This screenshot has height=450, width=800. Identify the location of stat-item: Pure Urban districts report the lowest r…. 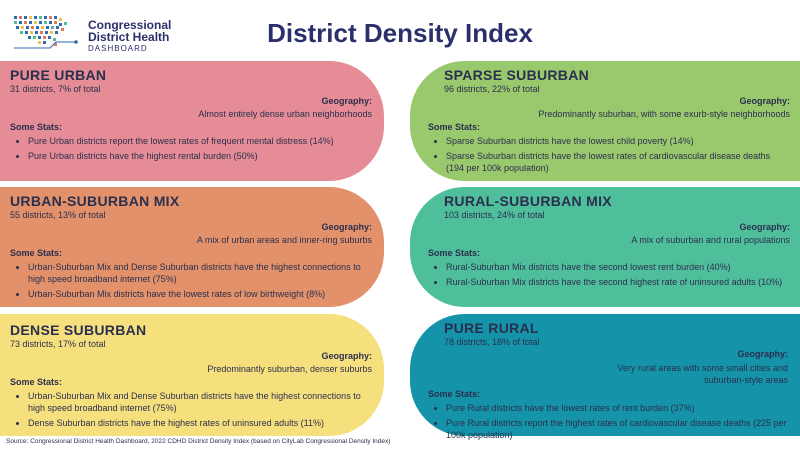
(200, 141).